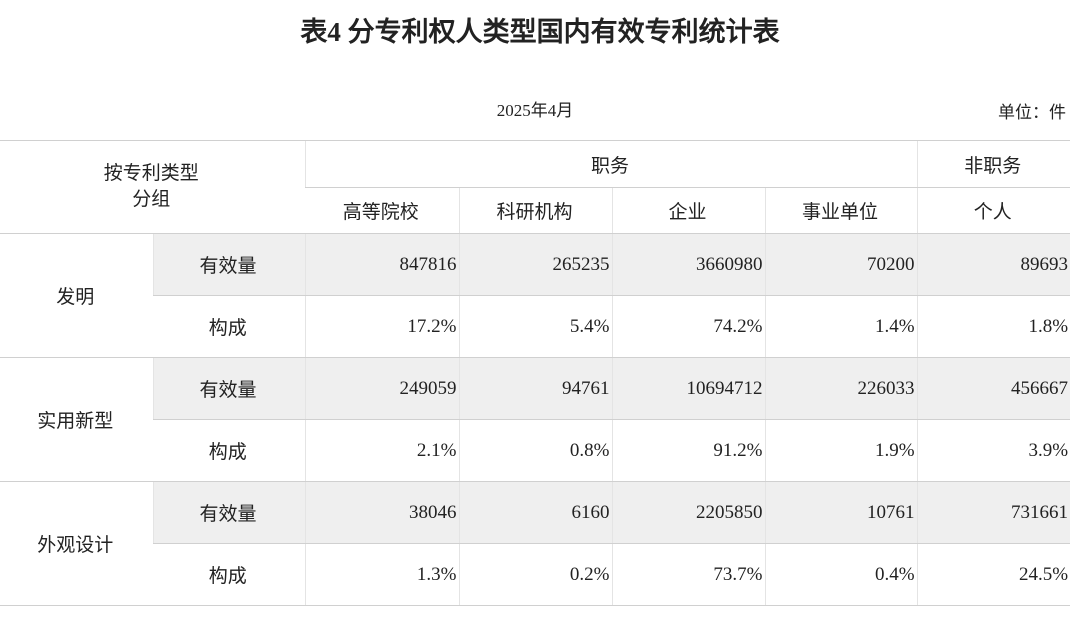 This screenshot has width=1080, height=622. What do you see at coordinates (381, 264) in the screenshot?
I see `value-cell: 847816` at bounding box center [381, 264].